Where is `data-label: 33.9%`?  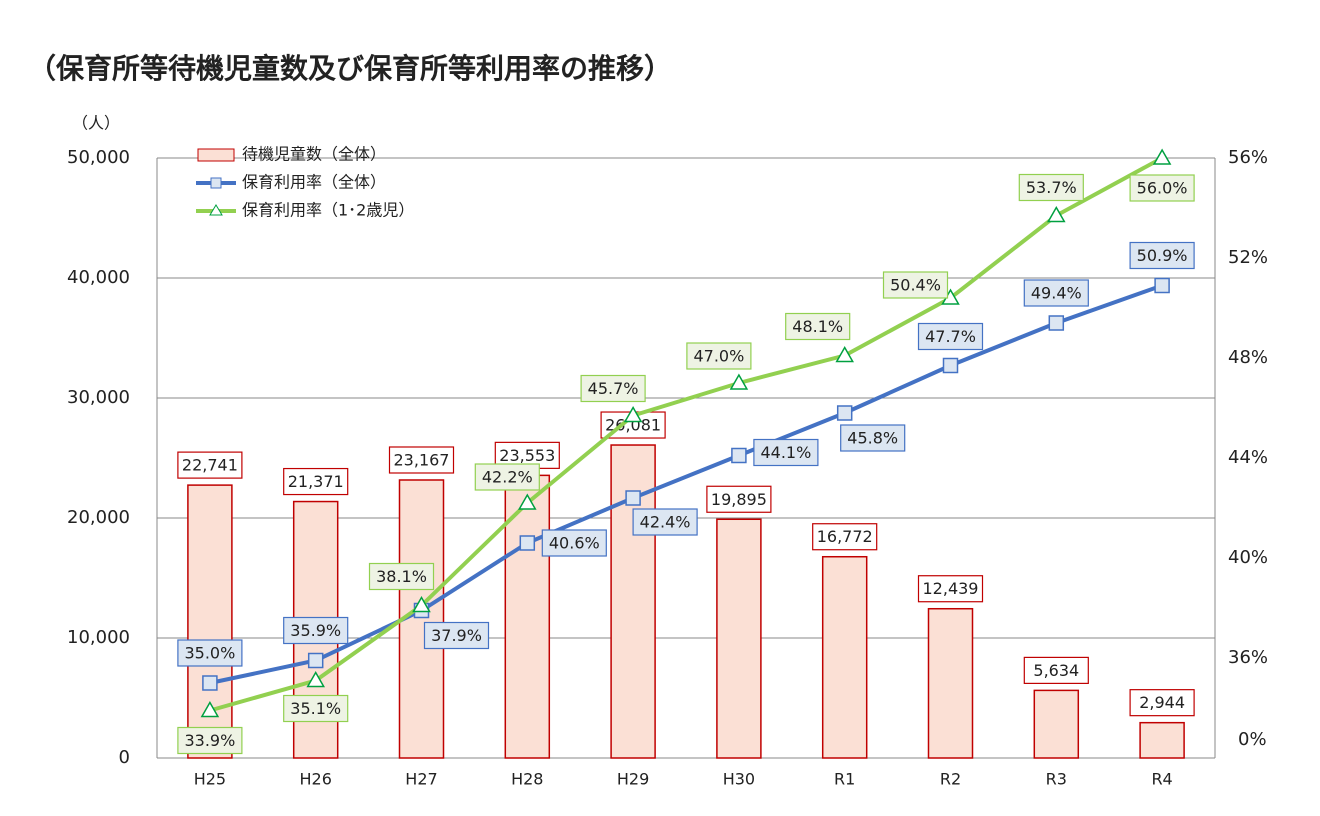
data-label: 33.9% is located at coordinates (209, 740).